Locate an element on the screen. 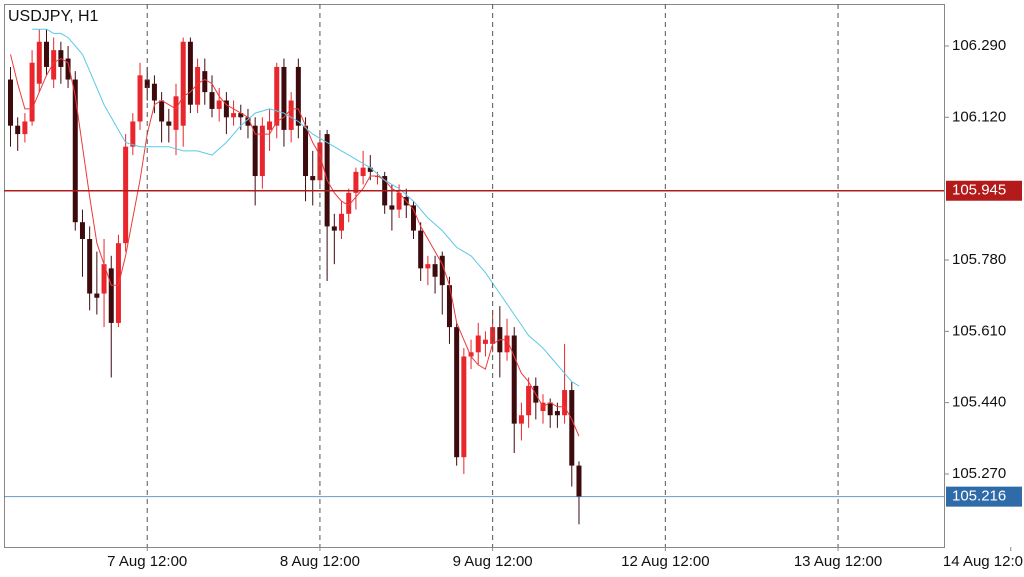 Image resolution: width=1024 pixels, height=577 pixels. y-tick-label: 105.610 is located at coordinates (979, 330).